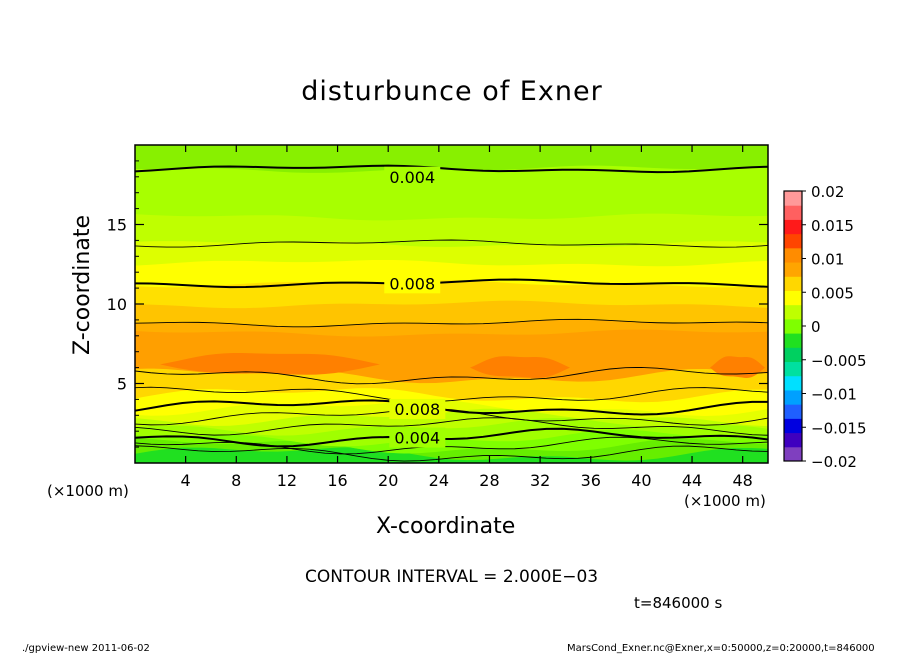  Describe the element at coordinates (725, 501) in the screenshot. I see `x-unit-label-right: (×1000 m)` at that location.